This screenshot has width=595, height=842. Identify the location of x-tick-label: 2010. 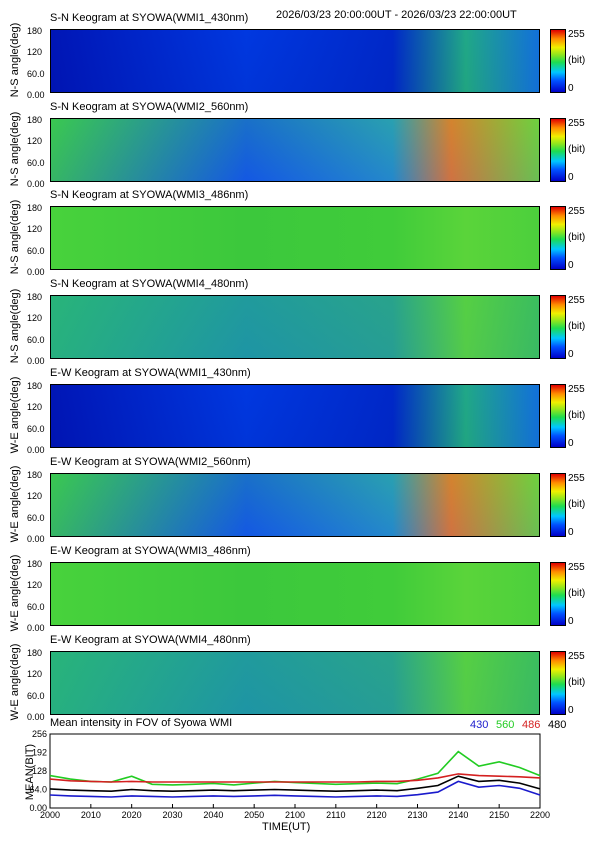
(91, 815).